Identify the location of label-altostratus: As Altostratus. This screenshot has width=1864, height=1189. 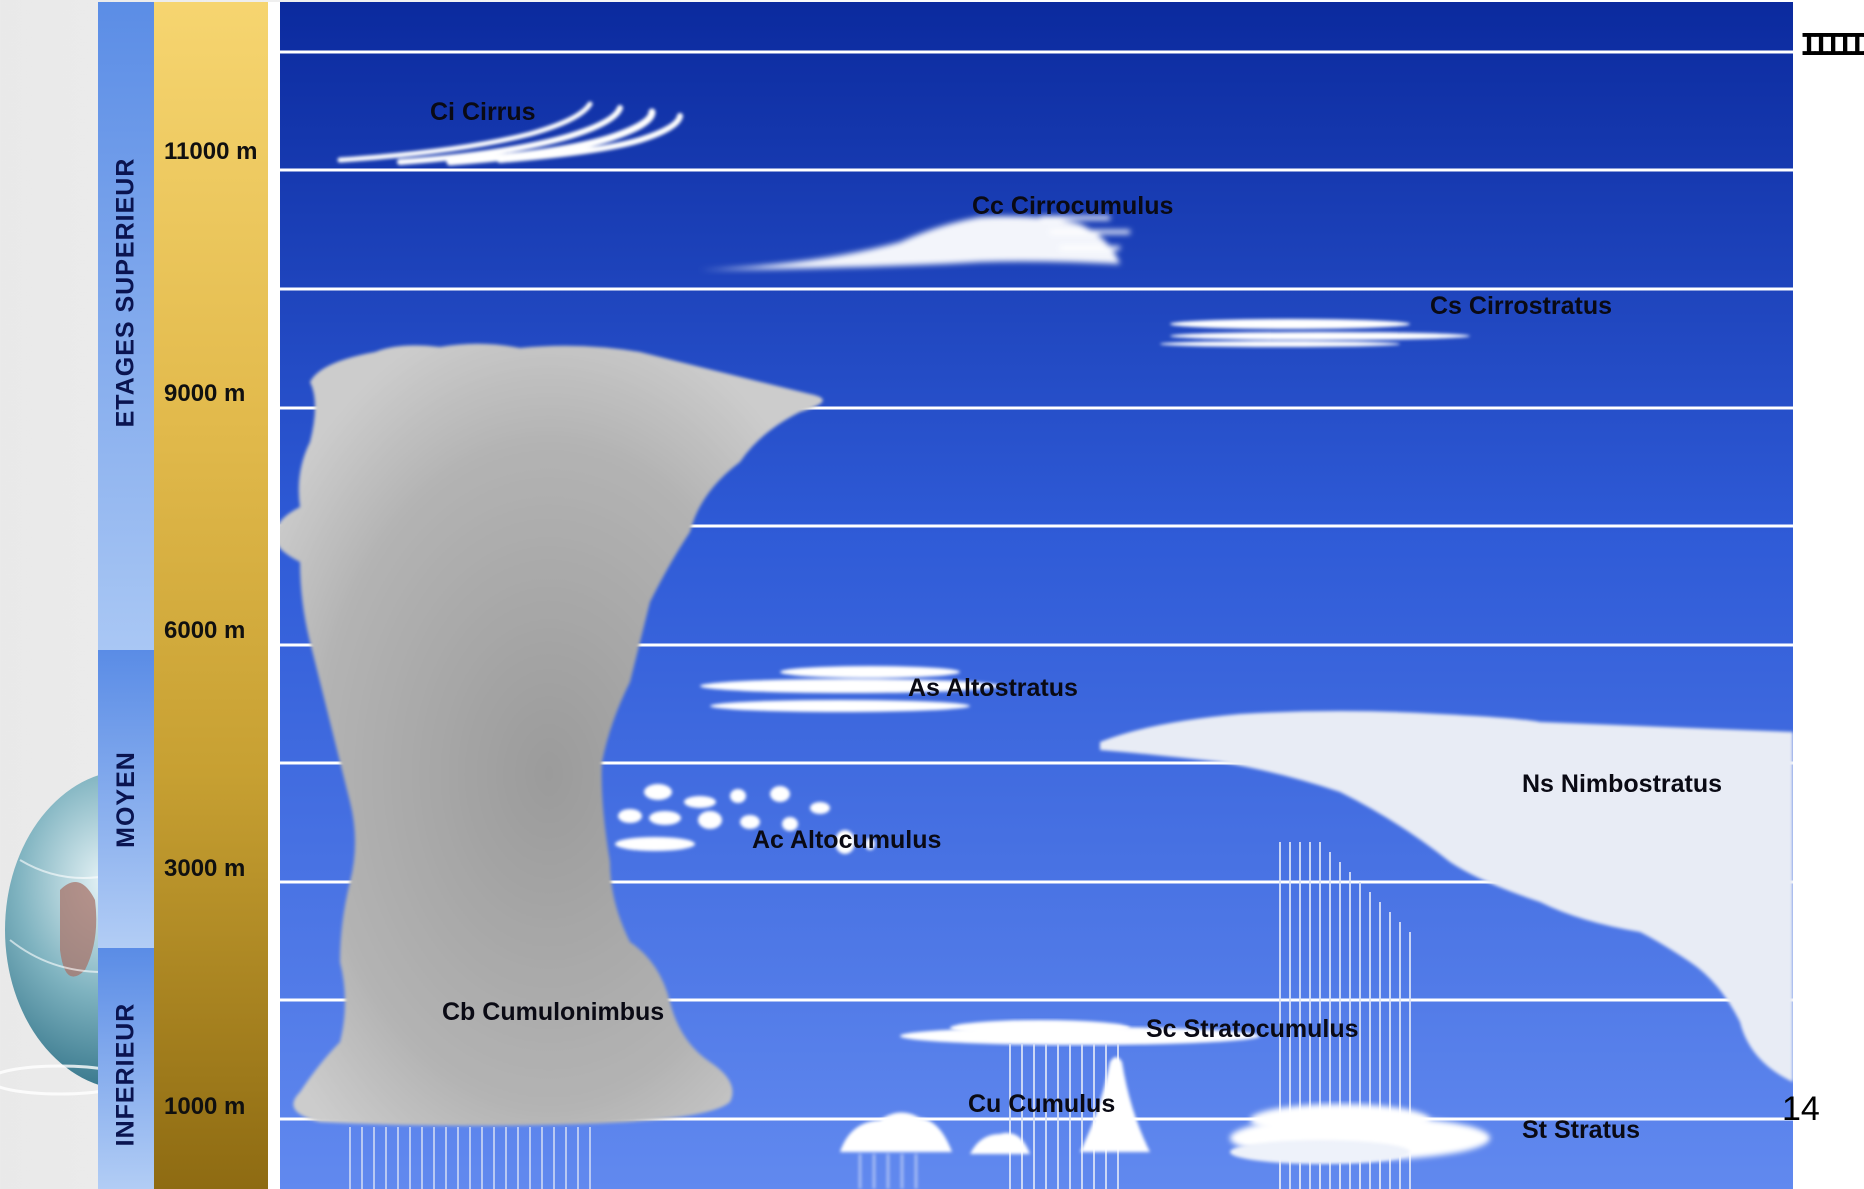
(993, 688).